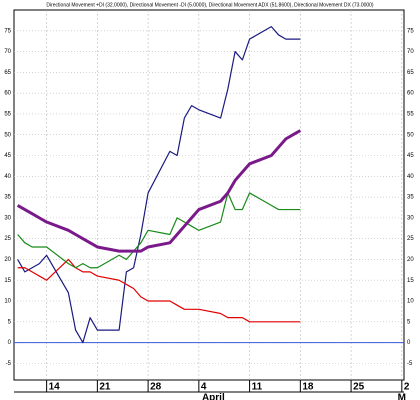  Describe the element at coordinates (402, 396) in the screenshot. I see `month-label: M` at that location.